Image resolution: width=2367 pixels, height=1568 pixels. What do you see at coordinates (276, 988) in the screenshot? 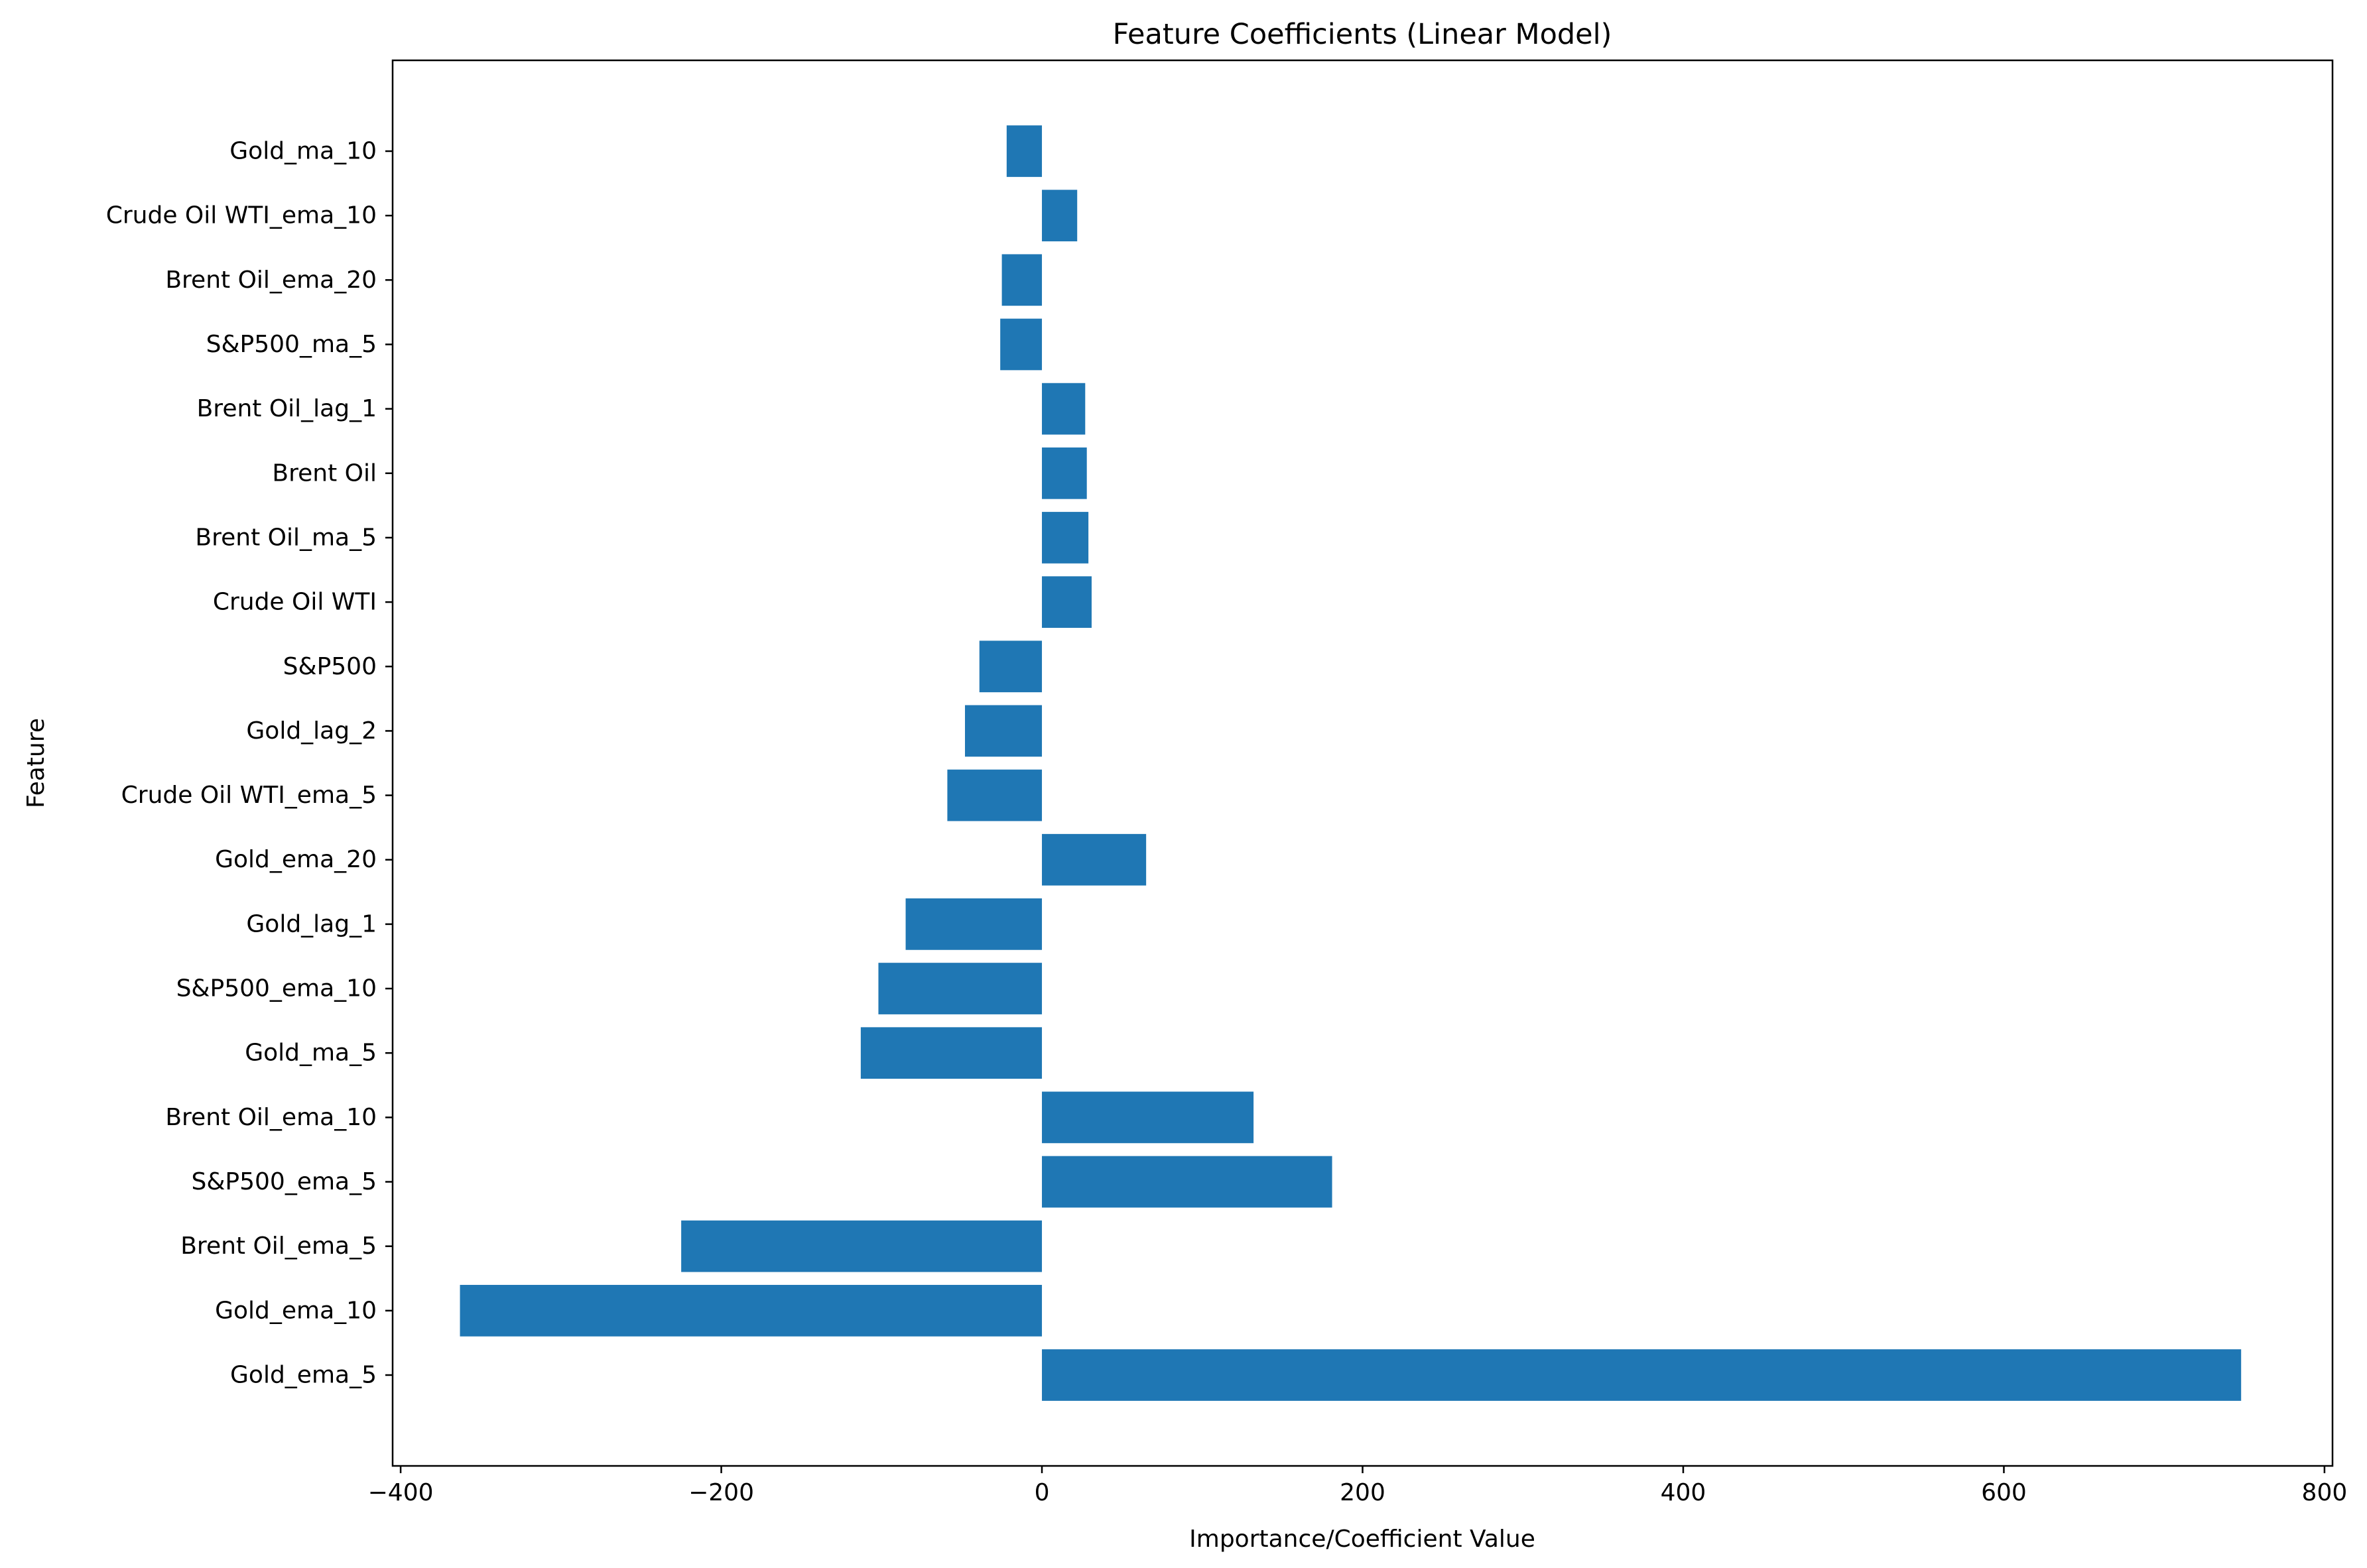
I see `y-tick-label: S&P500_ema_10` at bounding box center [276, 988].